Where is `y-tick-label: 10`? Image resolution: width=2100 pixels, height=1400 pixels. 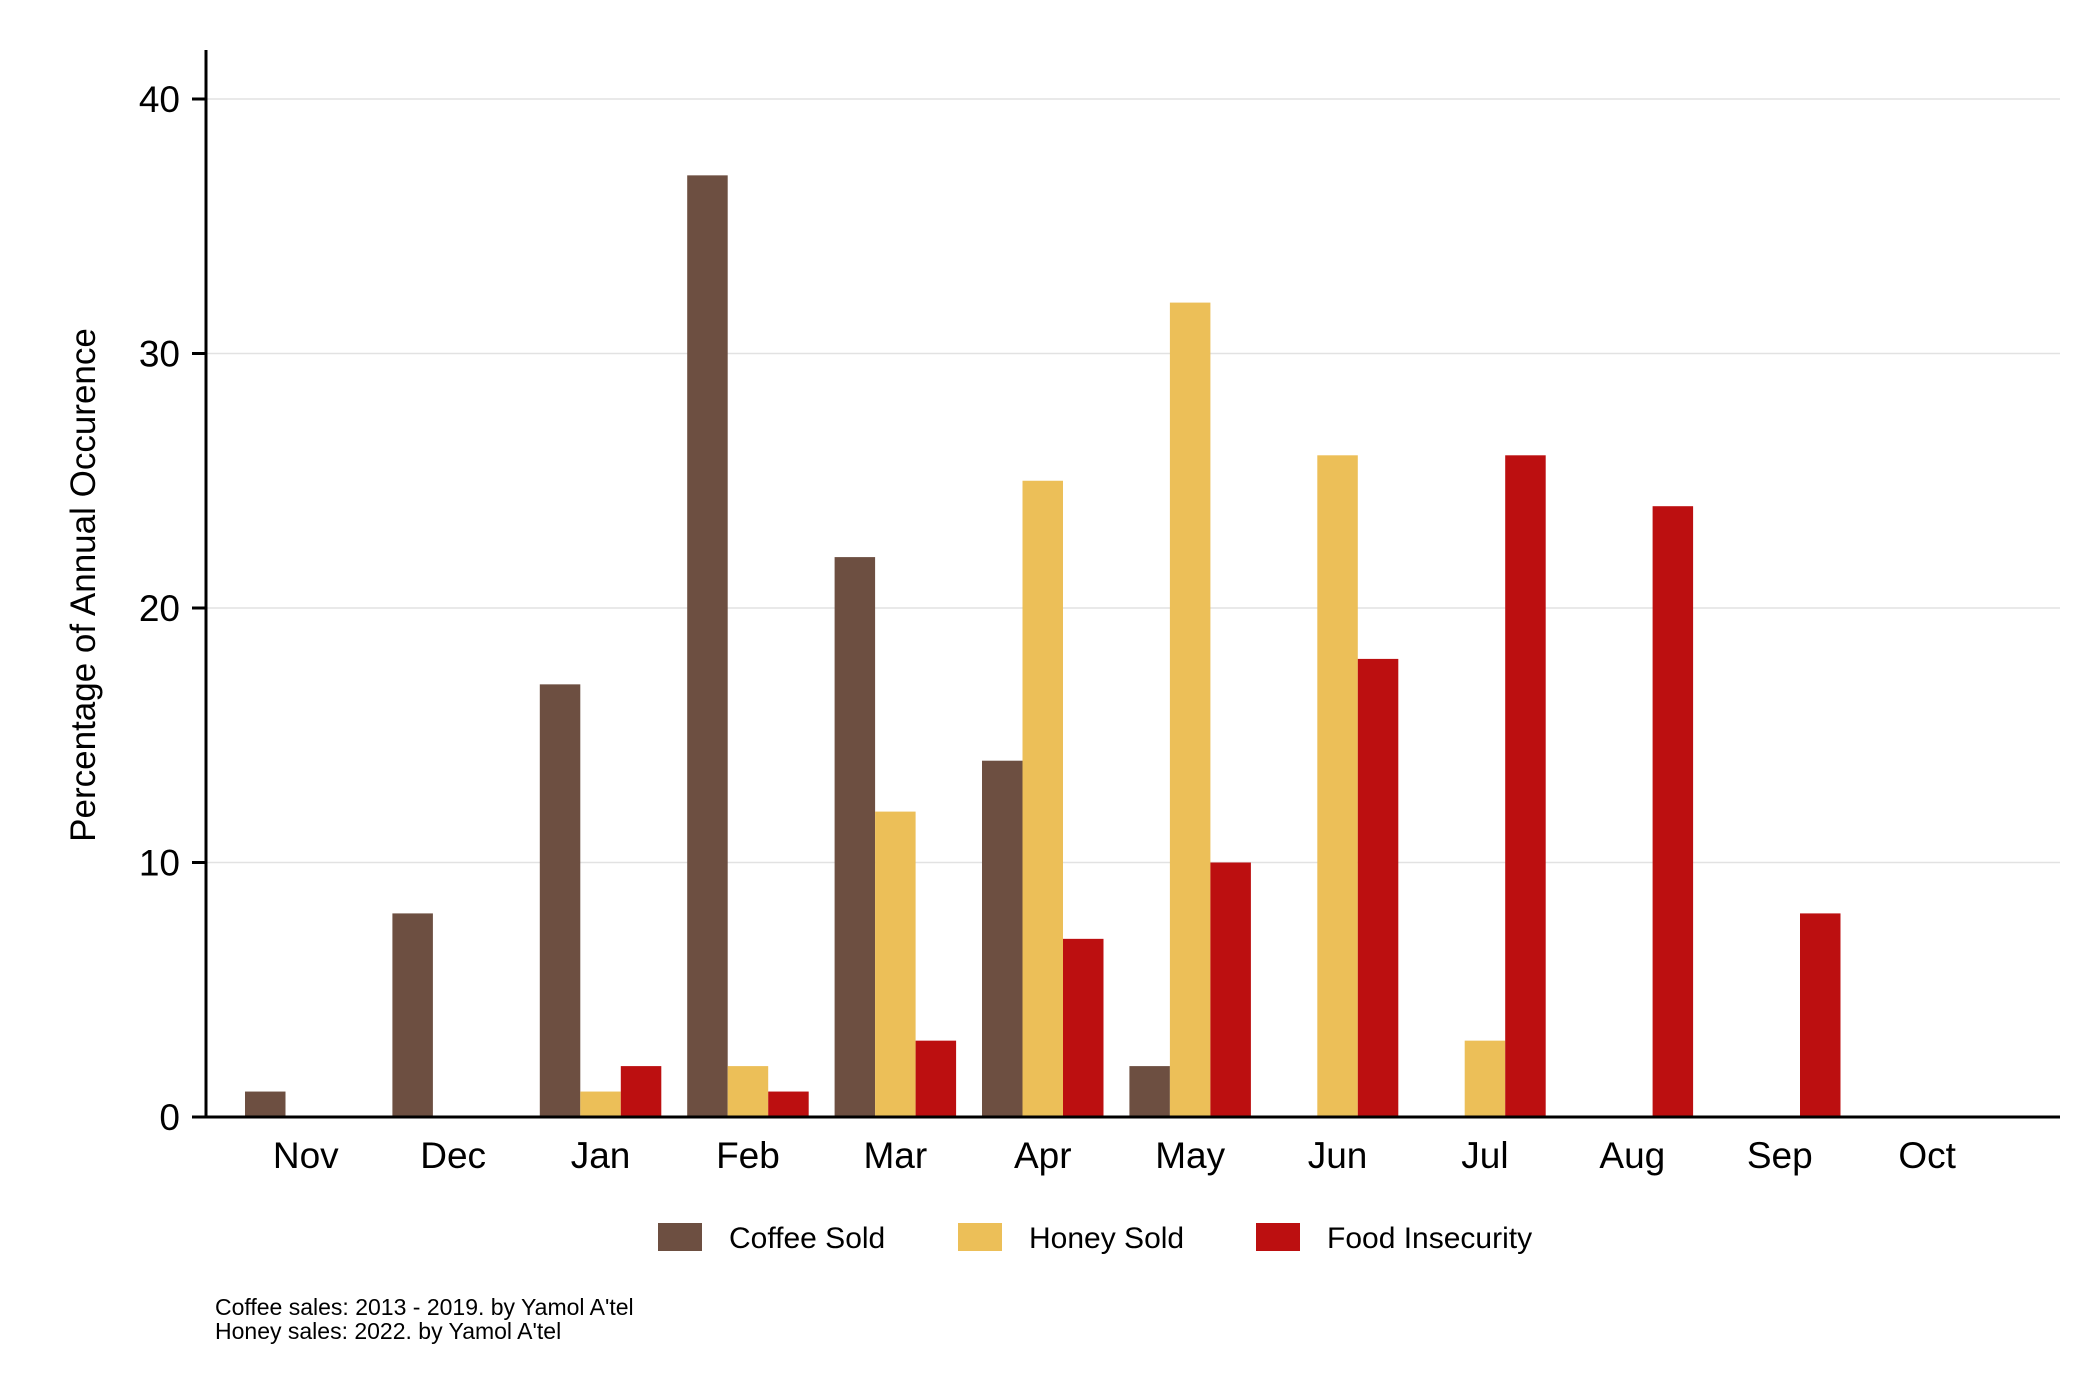 y-tick-label: 10 is located at coordinates (159, 863).